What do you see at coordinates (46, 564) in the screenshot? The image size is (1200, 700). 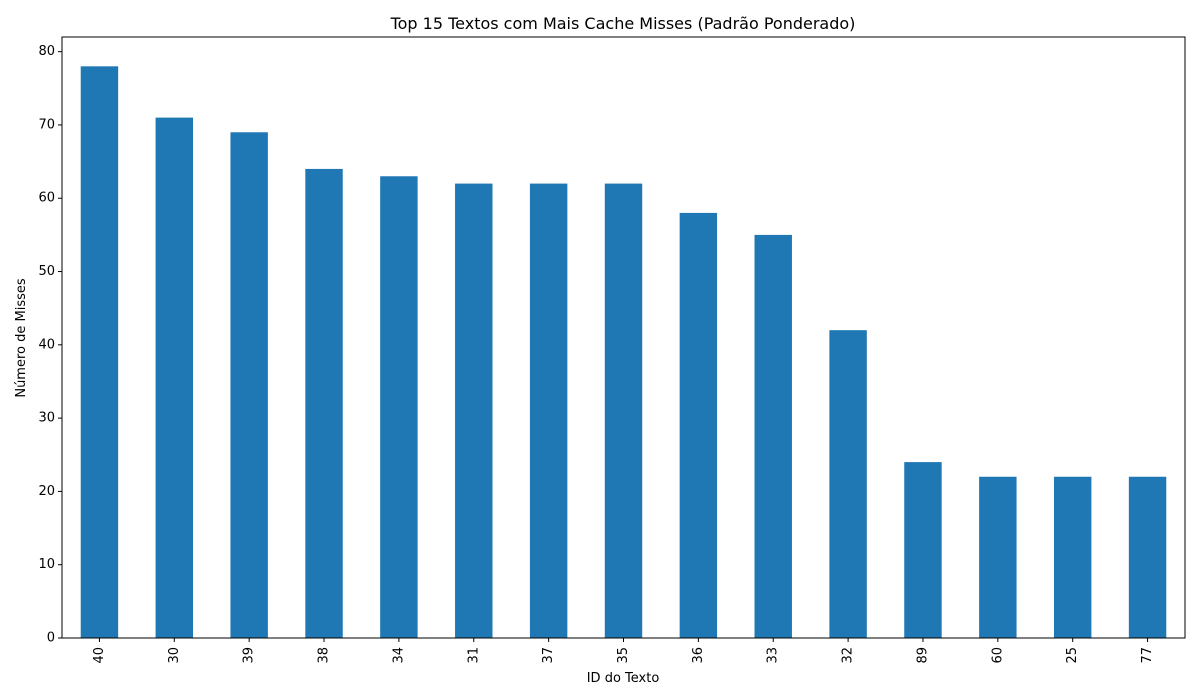 I see `y-tick-label: 10` at bounding box center [46, 564].